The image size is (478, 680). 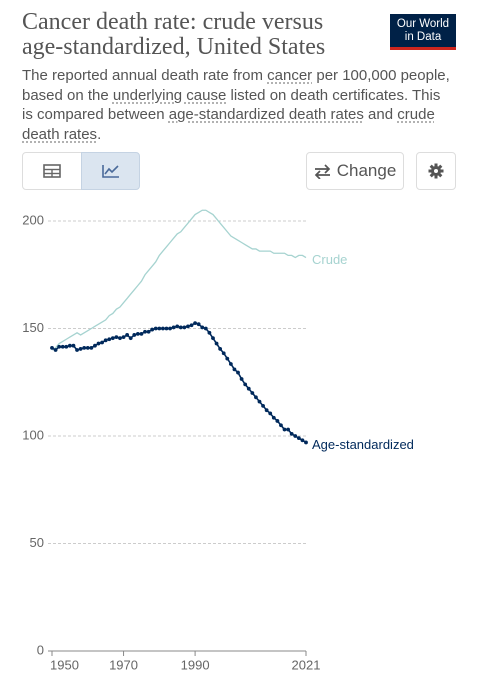 I want to click on subtitle-link: crude death rates, so click(x=228, y=124).